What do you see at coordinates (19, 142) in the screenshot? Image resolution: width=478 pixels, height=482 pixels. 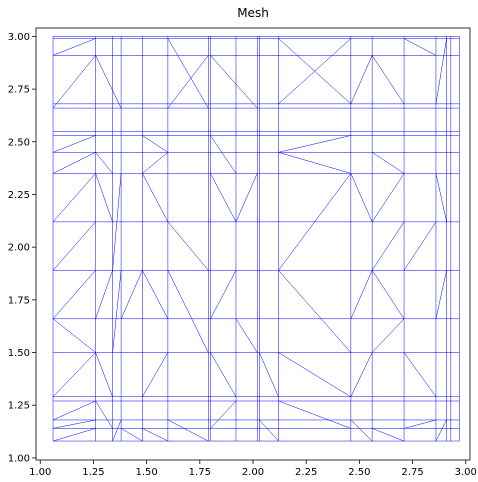 I see `y-tick-label: 2.50` at bounding box center [19, 142].